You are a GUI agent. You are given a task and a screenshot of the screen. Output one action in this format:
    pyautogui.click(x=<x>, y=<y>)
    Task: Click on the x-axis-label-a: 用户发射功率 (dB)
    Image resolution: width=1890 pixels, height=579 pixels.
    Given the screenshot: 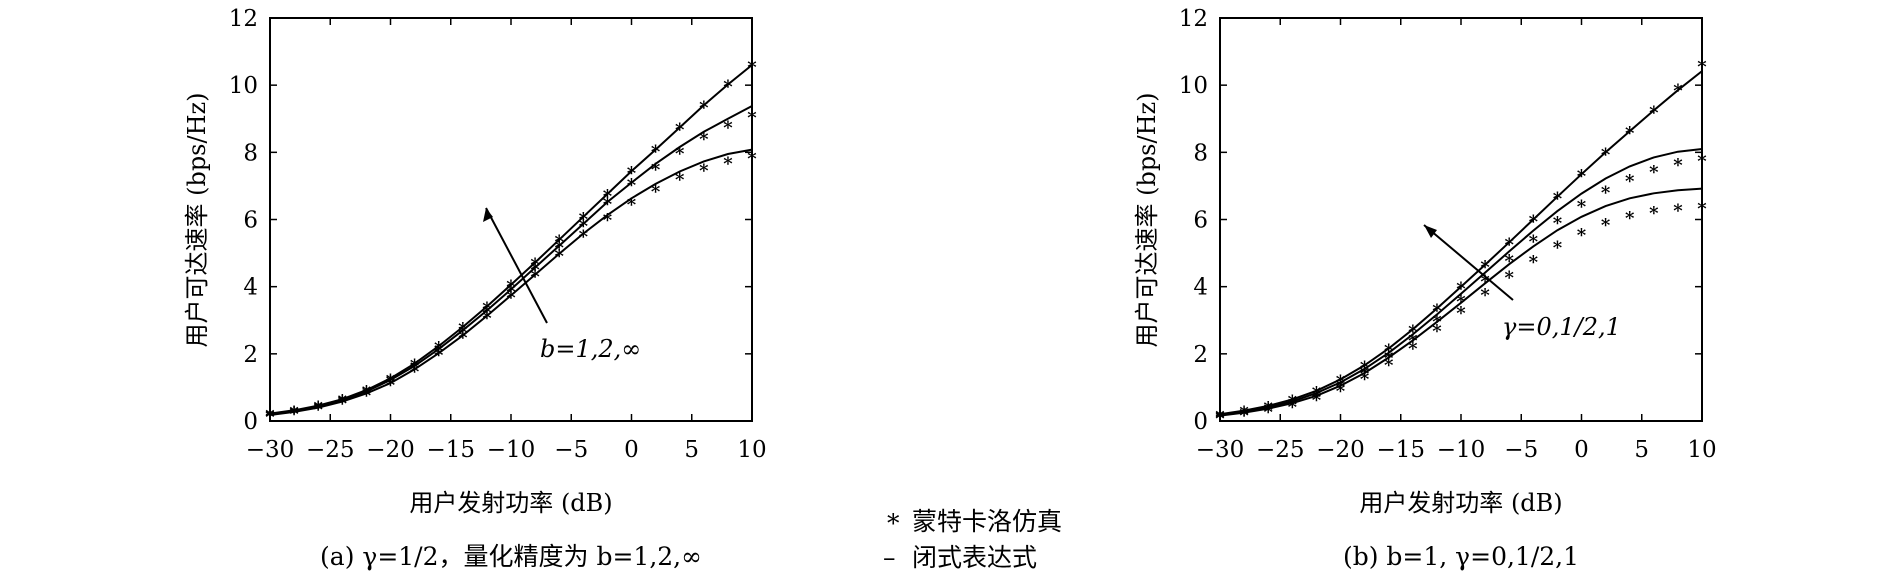 What is the action you would take?
    pyautogui.click(x=510, y=503)
    